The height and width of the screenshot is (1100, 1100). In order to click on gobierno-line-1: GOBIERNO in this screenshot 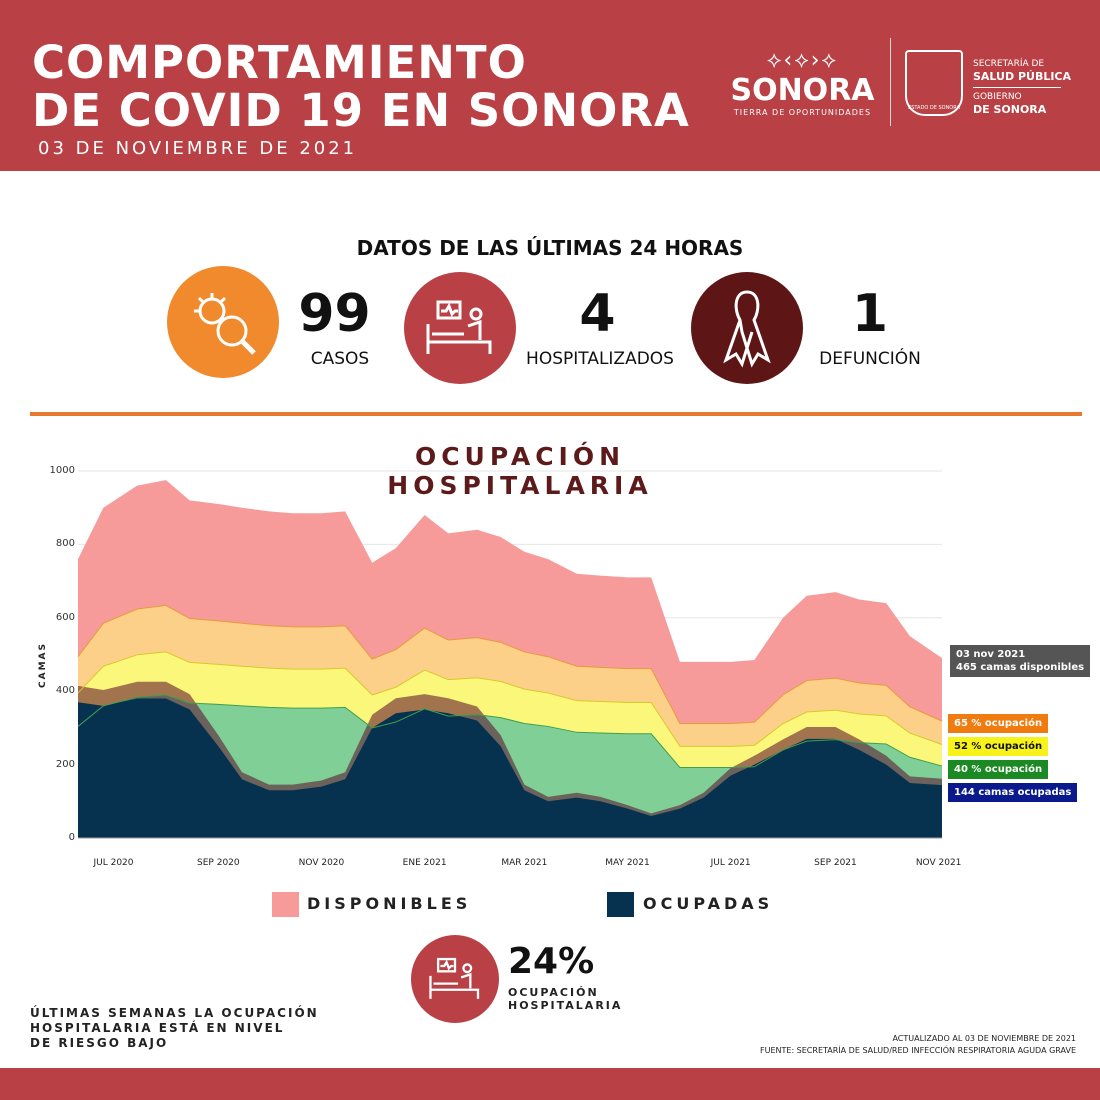, I will do `click(997, 97)`.